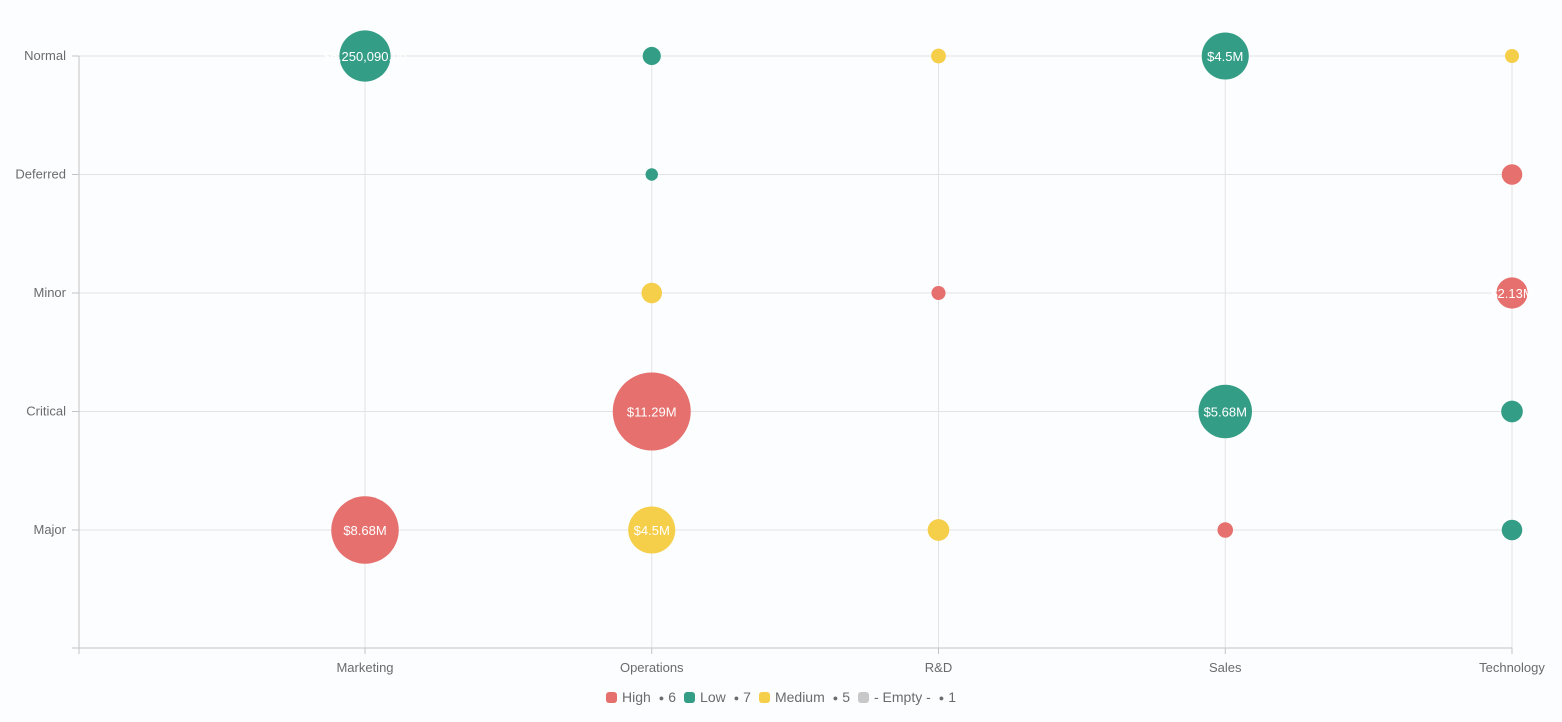 The image size is (1562, 722). I want to click on legend-label: Low, so click(713, 697).